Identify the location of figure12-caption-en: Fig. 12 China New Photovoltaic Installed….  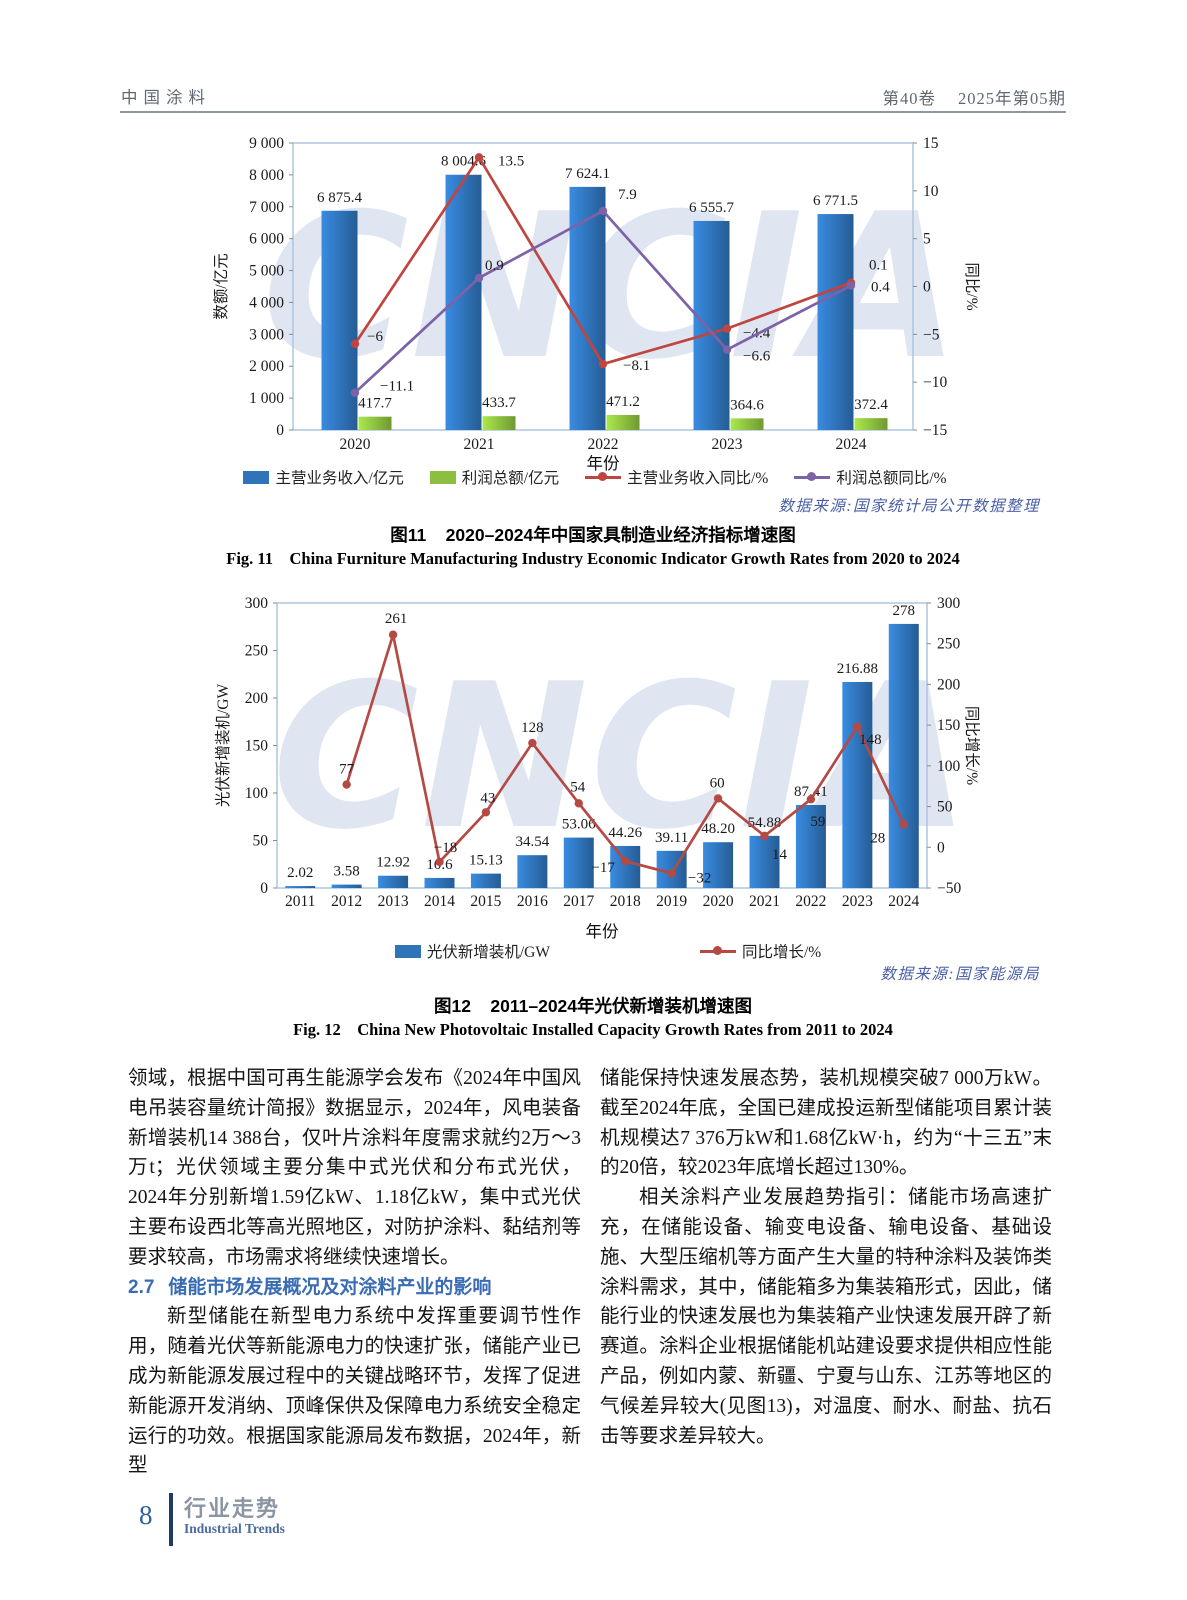
(593, 1029).